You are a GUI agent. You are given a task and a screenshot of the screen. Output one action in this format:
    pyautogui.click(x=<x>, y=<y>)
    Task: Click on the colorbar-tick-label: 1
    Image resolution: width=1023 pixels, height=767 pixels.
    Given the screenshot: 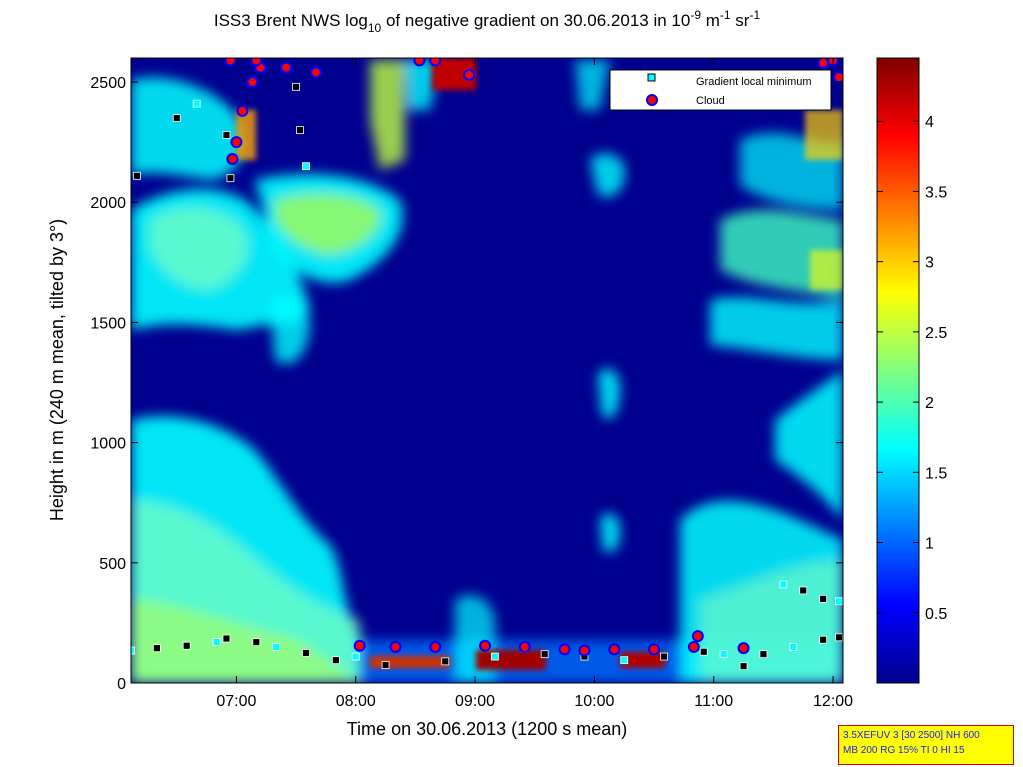 What is the action you would take?
    pyautogui.click(x=929, y=544)
    